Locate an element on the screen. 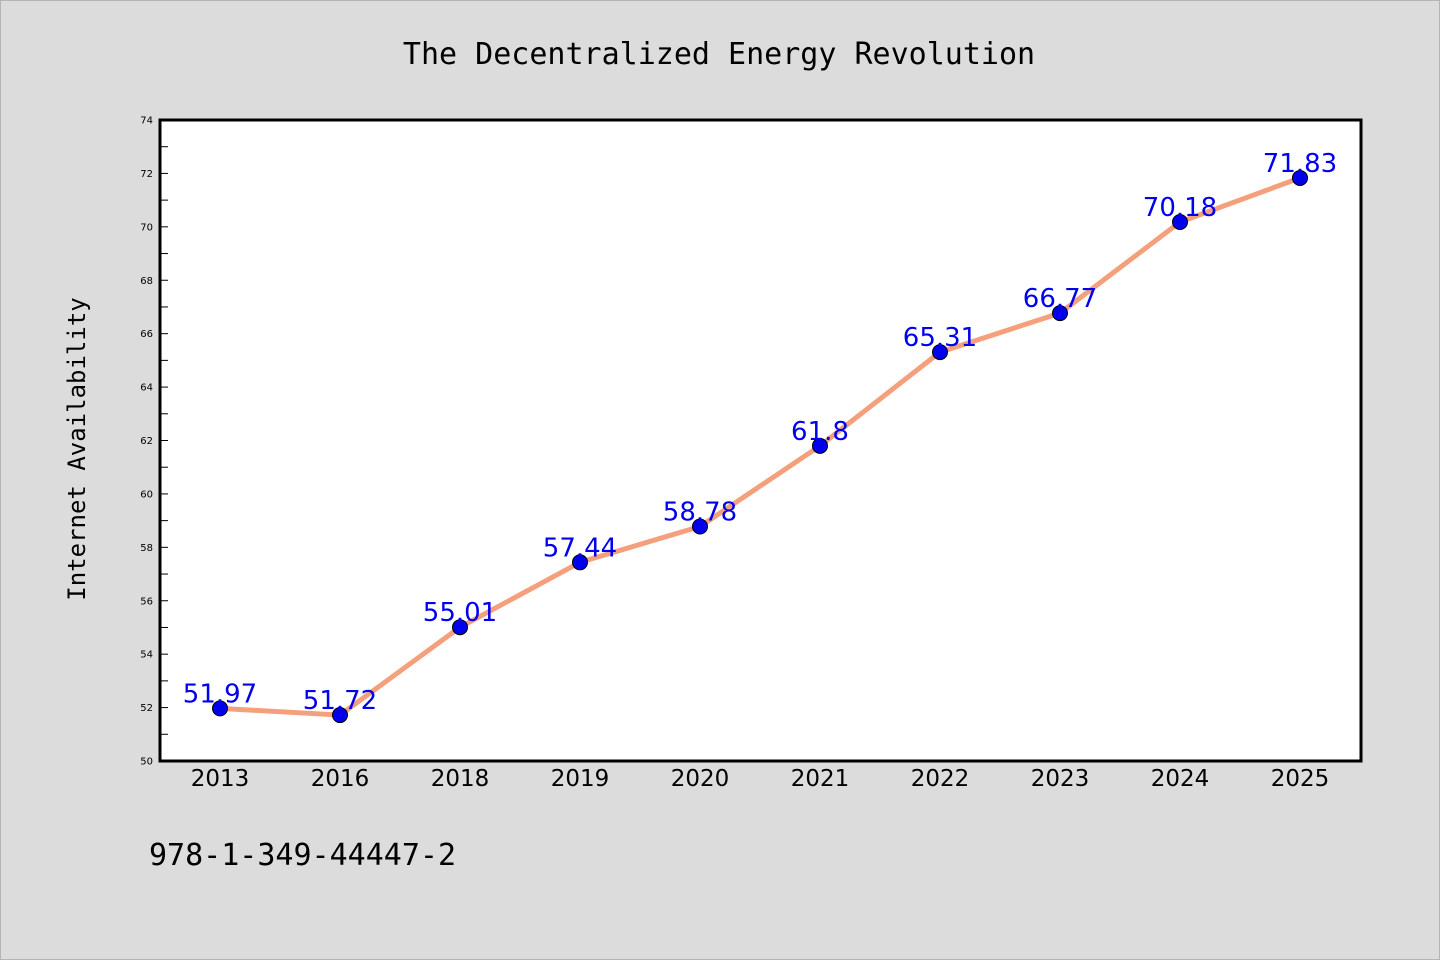 The image size is (1440, 960). data-label: 70.18 is located at coordinates (1180, 208).